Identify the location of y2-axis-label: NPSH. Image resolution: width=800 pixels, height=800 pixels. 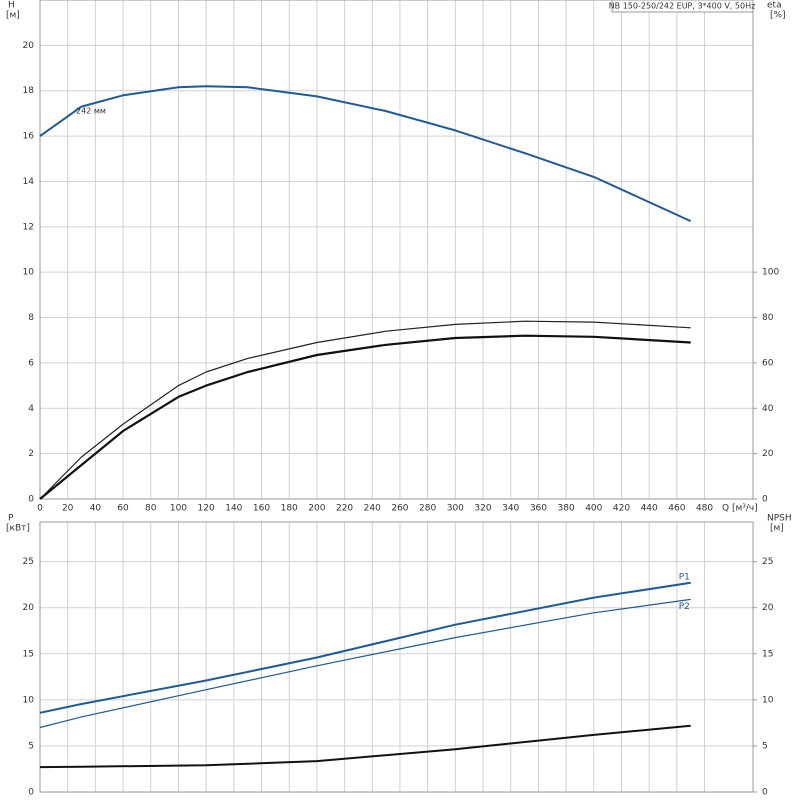
(779, 519).